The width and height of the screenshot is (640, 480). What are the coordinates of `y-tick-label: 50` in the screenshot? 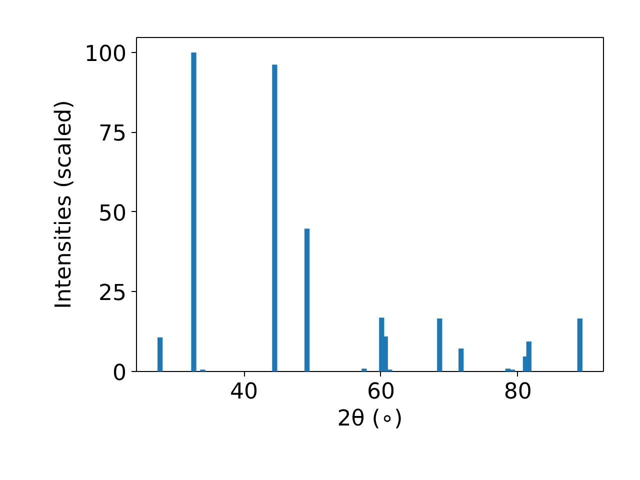 It's located at (112, 213).